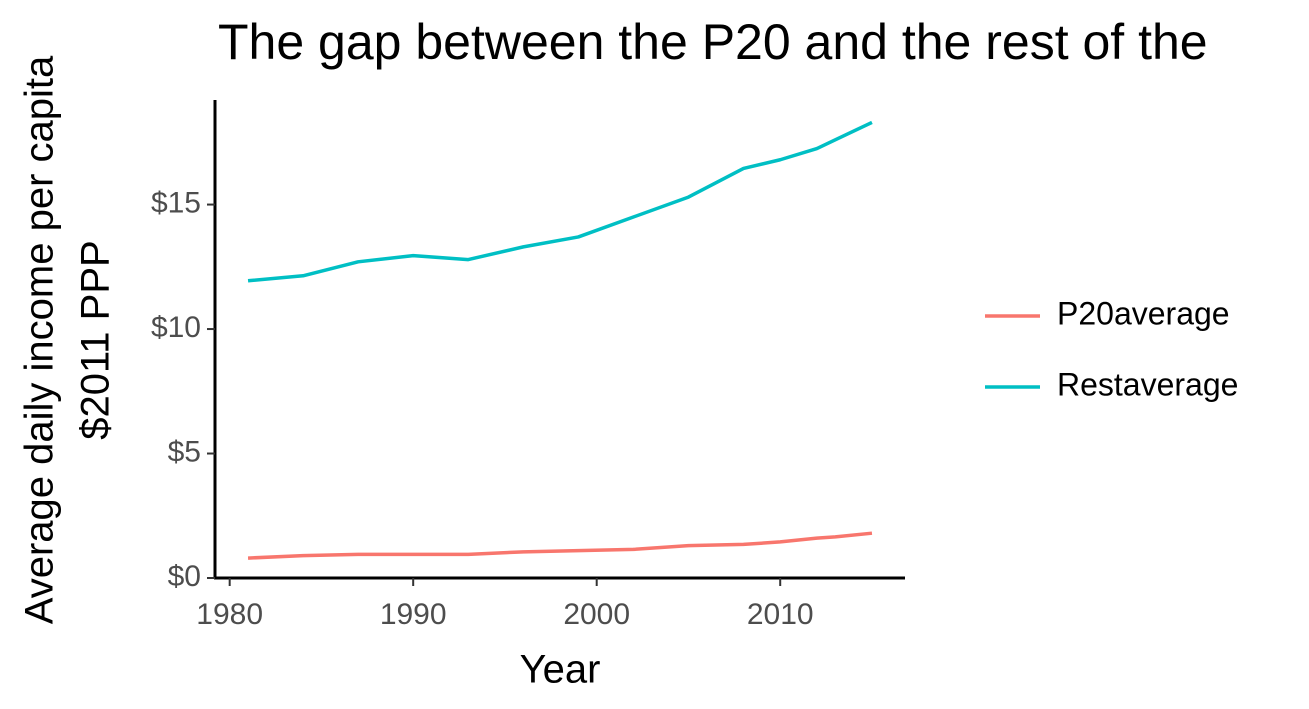 The width and height of the screenshot is (1309, 709). What do you see at coordinates (176, 327) in the screenshot?
I see `y-tick-label: $10` at bounding box center [176, 327].